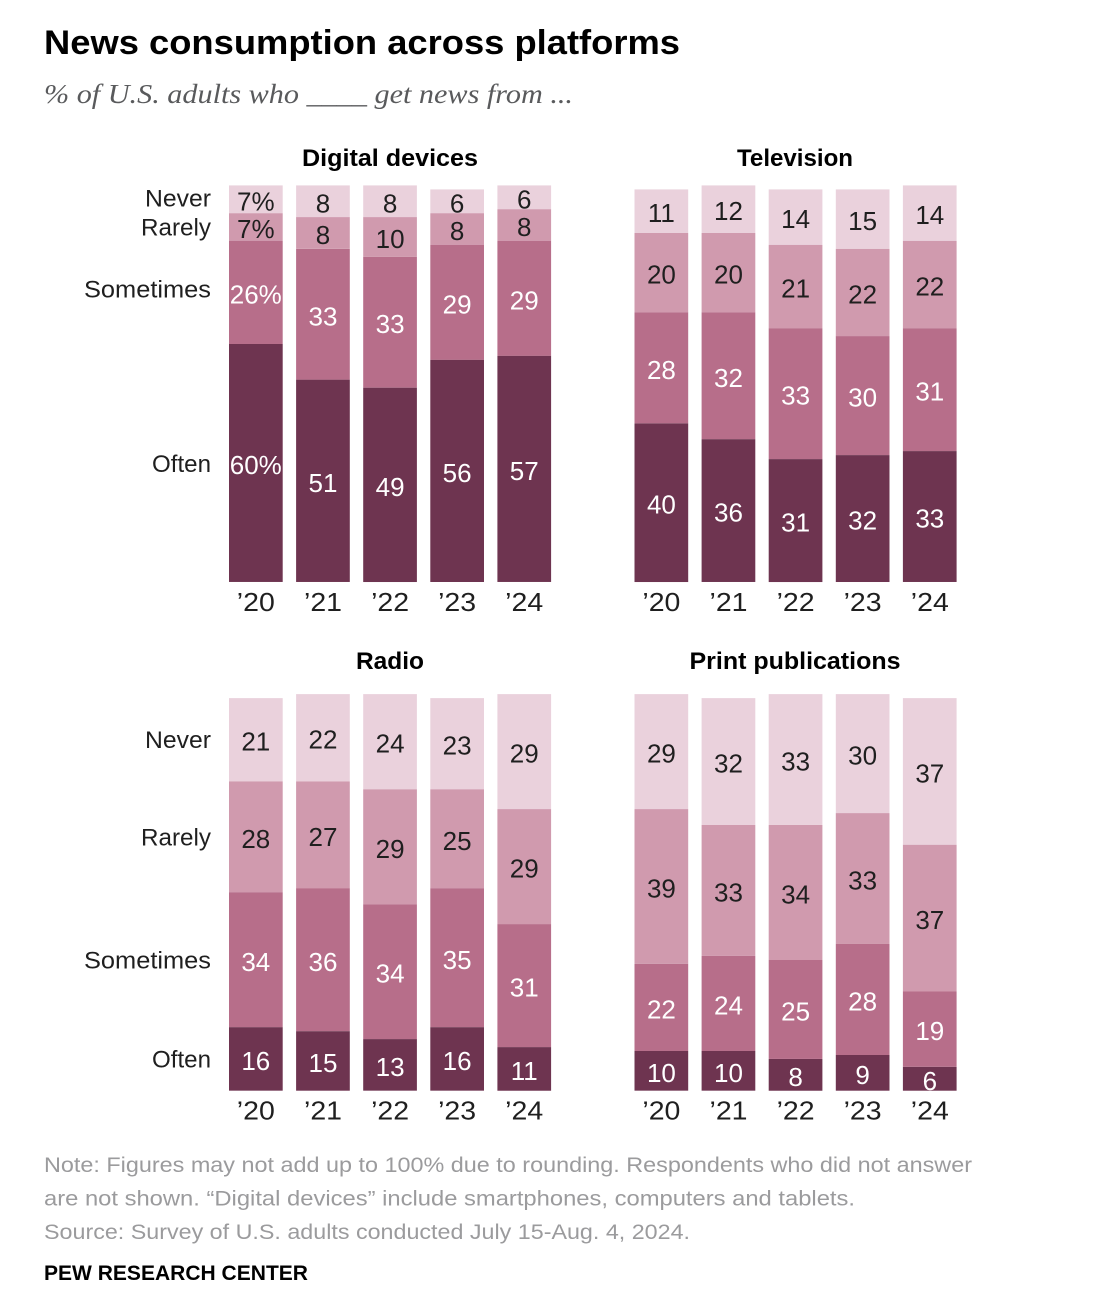 Image resolution: width=1107 pixels, height=1315 pixels. I want to click on svg-text: Never, so click(178, 198).